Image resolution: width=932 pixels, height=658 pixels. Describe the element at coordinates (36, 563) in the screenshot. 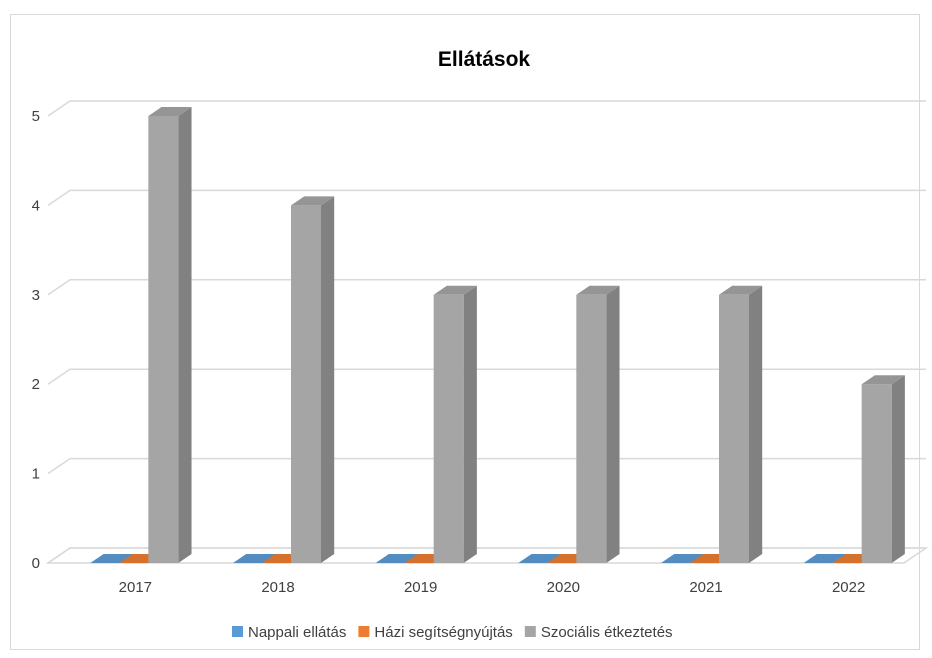

I see `y-tick-label: 0` at that location.